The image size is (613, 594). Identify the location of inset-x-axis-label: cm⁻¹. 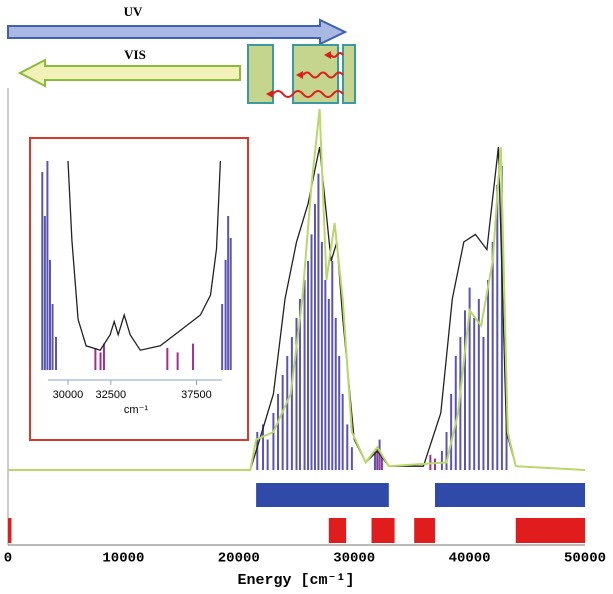
(136, 410).